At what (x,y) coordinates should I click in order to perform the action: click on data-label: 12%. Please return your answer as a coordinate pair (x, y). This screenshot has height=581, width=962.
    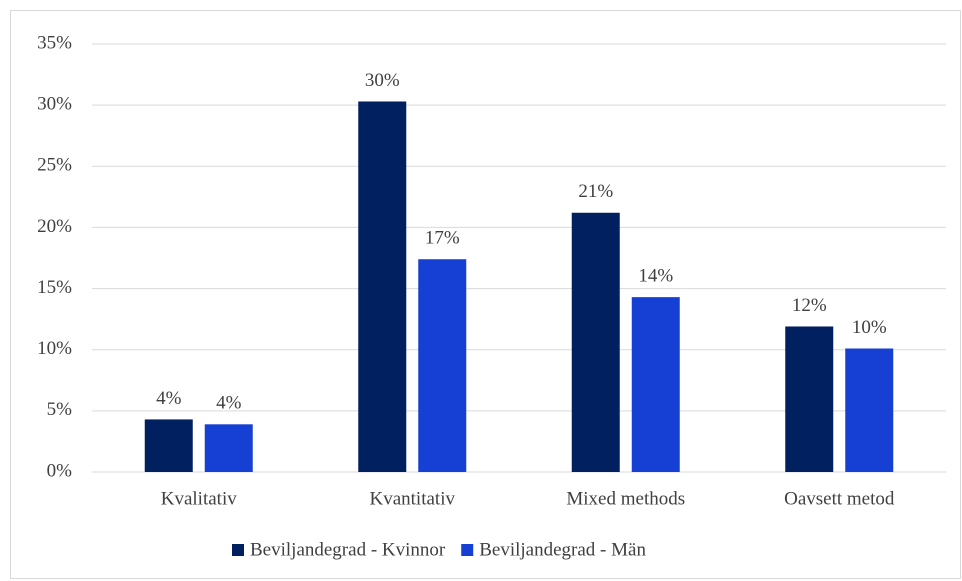
    Looking at the image, I should click on (809, 305).